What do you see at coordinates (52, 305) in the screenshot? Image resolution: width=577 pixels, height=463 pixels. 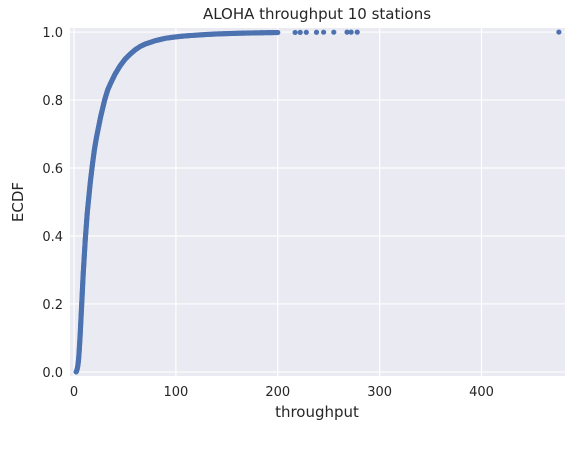 I see `y-tick-label: 0.2` at bounding box center [52, 305].